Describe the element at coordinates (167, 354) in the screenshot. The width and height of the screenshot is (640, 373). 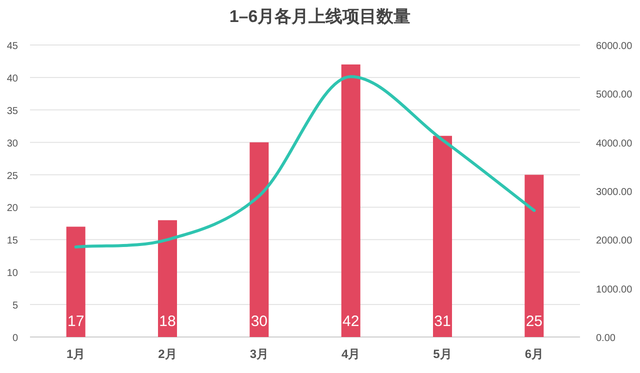
I see `x-tick-label: 2月` at that location.